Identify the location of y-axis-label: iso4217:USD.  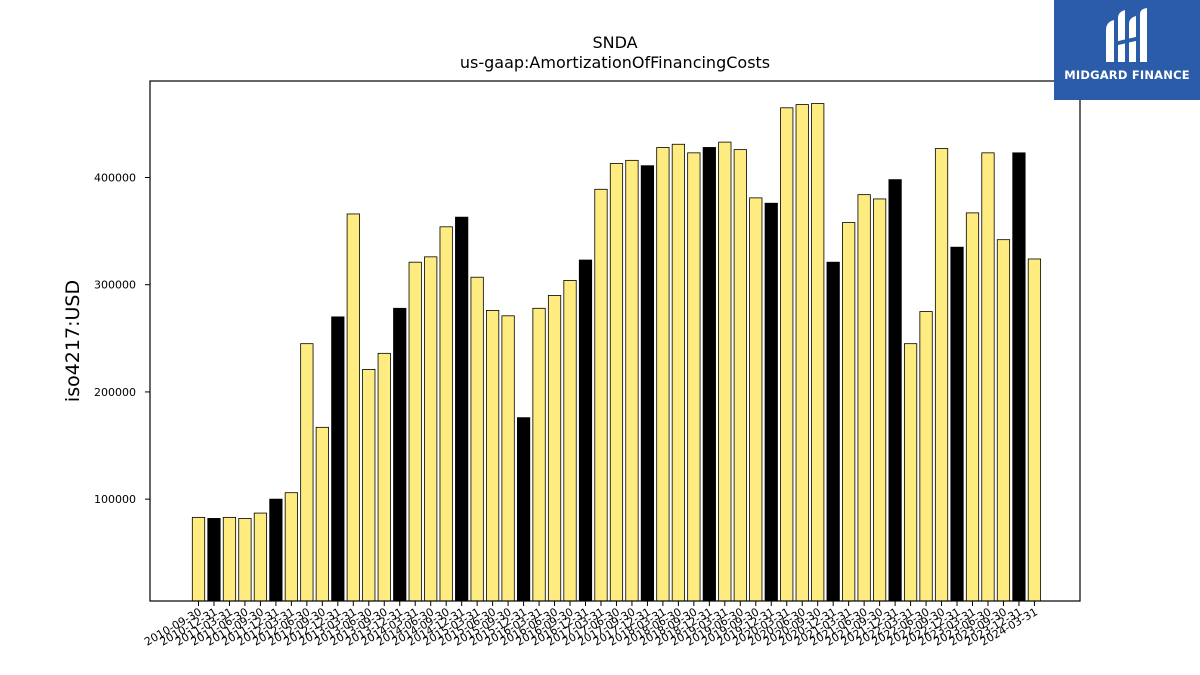
(73, 341).